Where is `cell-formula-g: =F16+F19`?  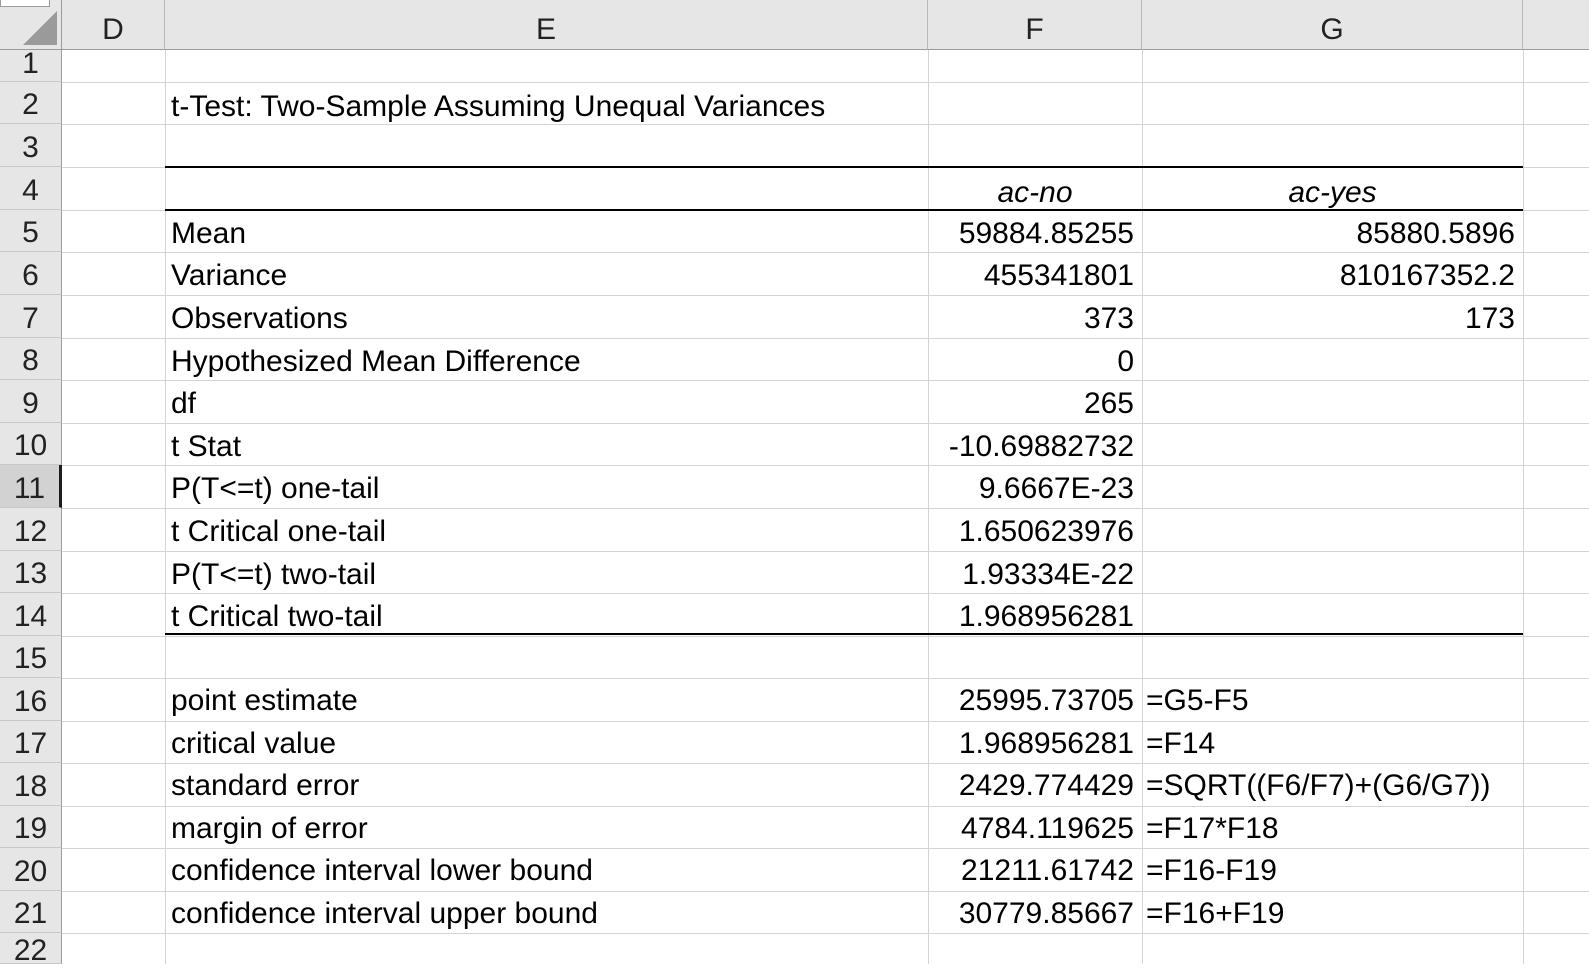 cell-formula-g: =F16+F19 is located at coordinates (1215, 913).